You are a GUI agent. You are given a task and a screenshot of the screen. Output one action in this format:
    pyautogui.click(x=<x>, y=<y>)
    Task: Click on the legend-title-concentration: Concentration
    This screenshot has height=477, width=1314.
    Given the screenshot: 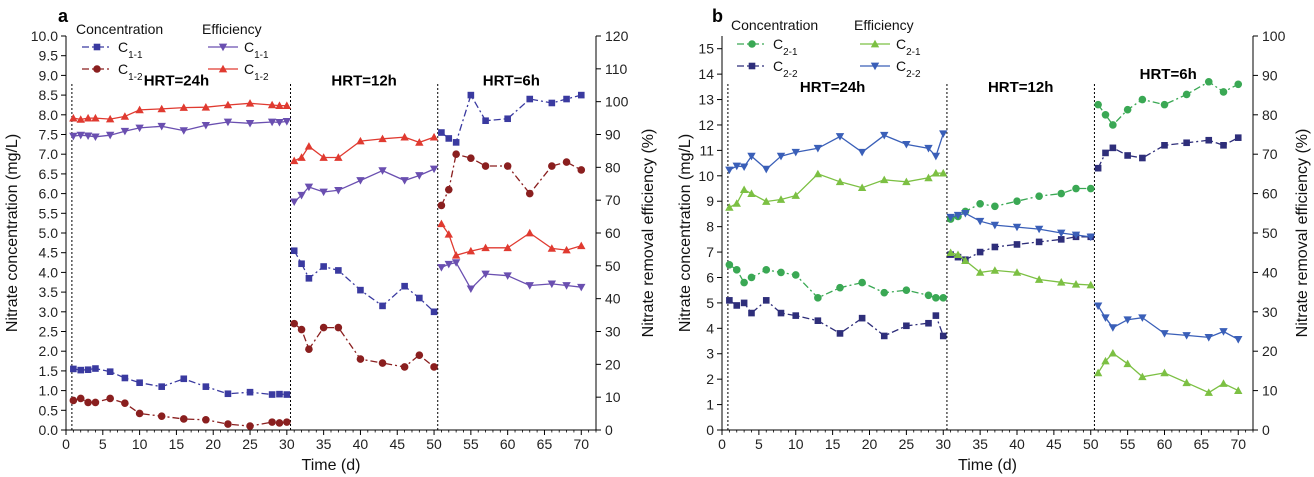 What is the action you would take?
    pyautogui.click(x=774, y=25)
    